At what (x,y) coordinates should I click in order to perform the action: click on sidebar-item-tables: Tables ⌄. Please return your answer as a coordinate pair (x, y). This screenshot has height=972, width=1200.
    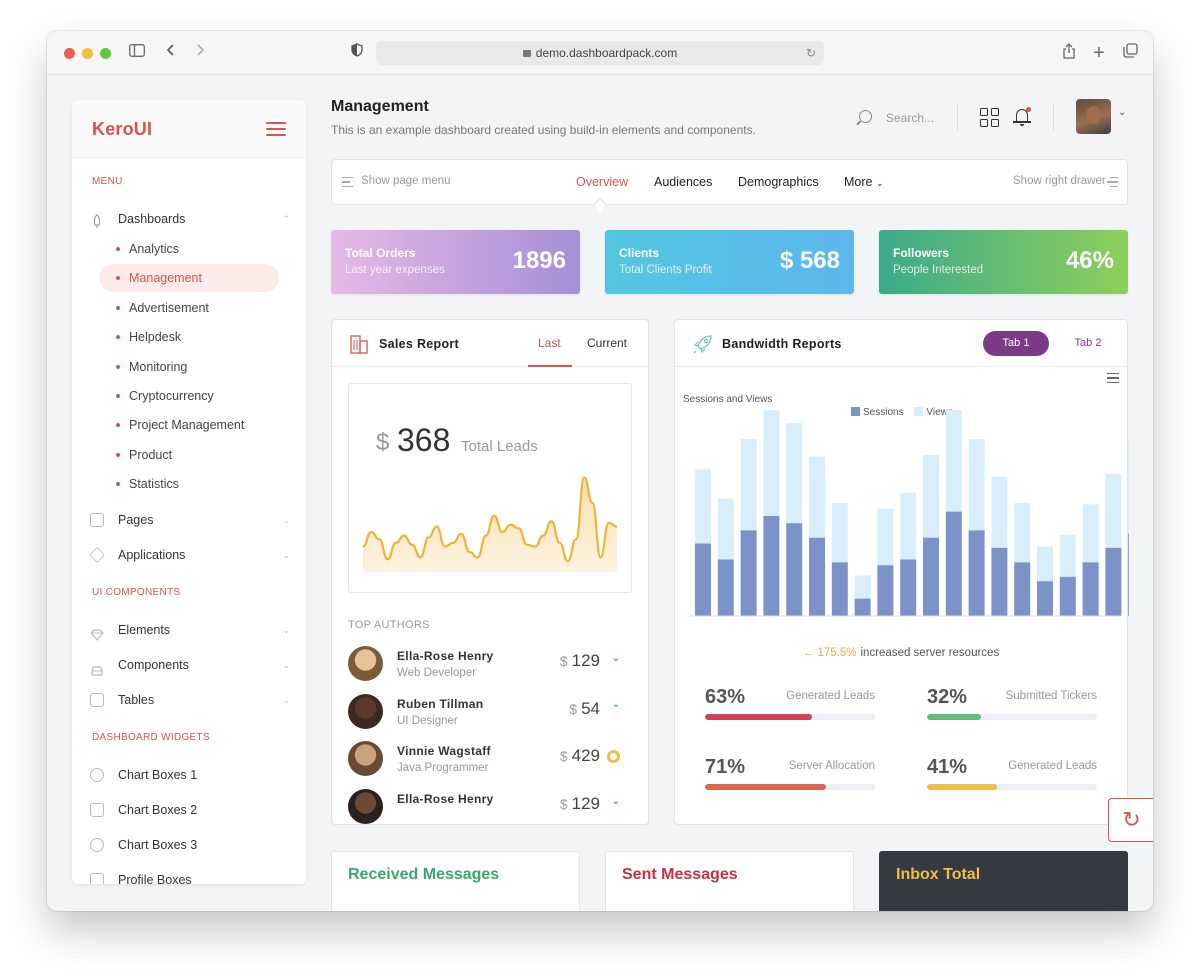
    Looking at the image, I should click on (190, 700).